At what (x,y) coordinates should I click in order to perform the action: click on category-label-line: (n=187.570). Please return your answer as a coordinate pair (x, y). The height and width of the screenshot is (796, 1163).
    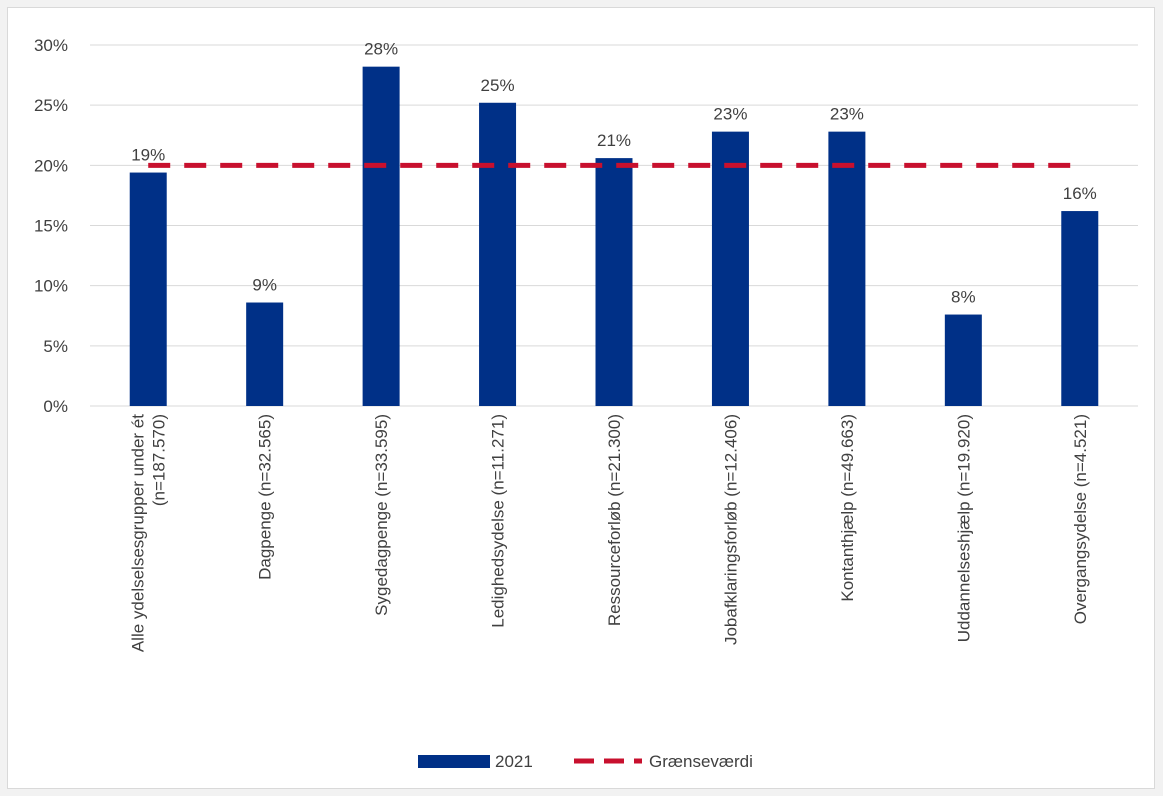
    Looking at the image, I should click on (159, 460).